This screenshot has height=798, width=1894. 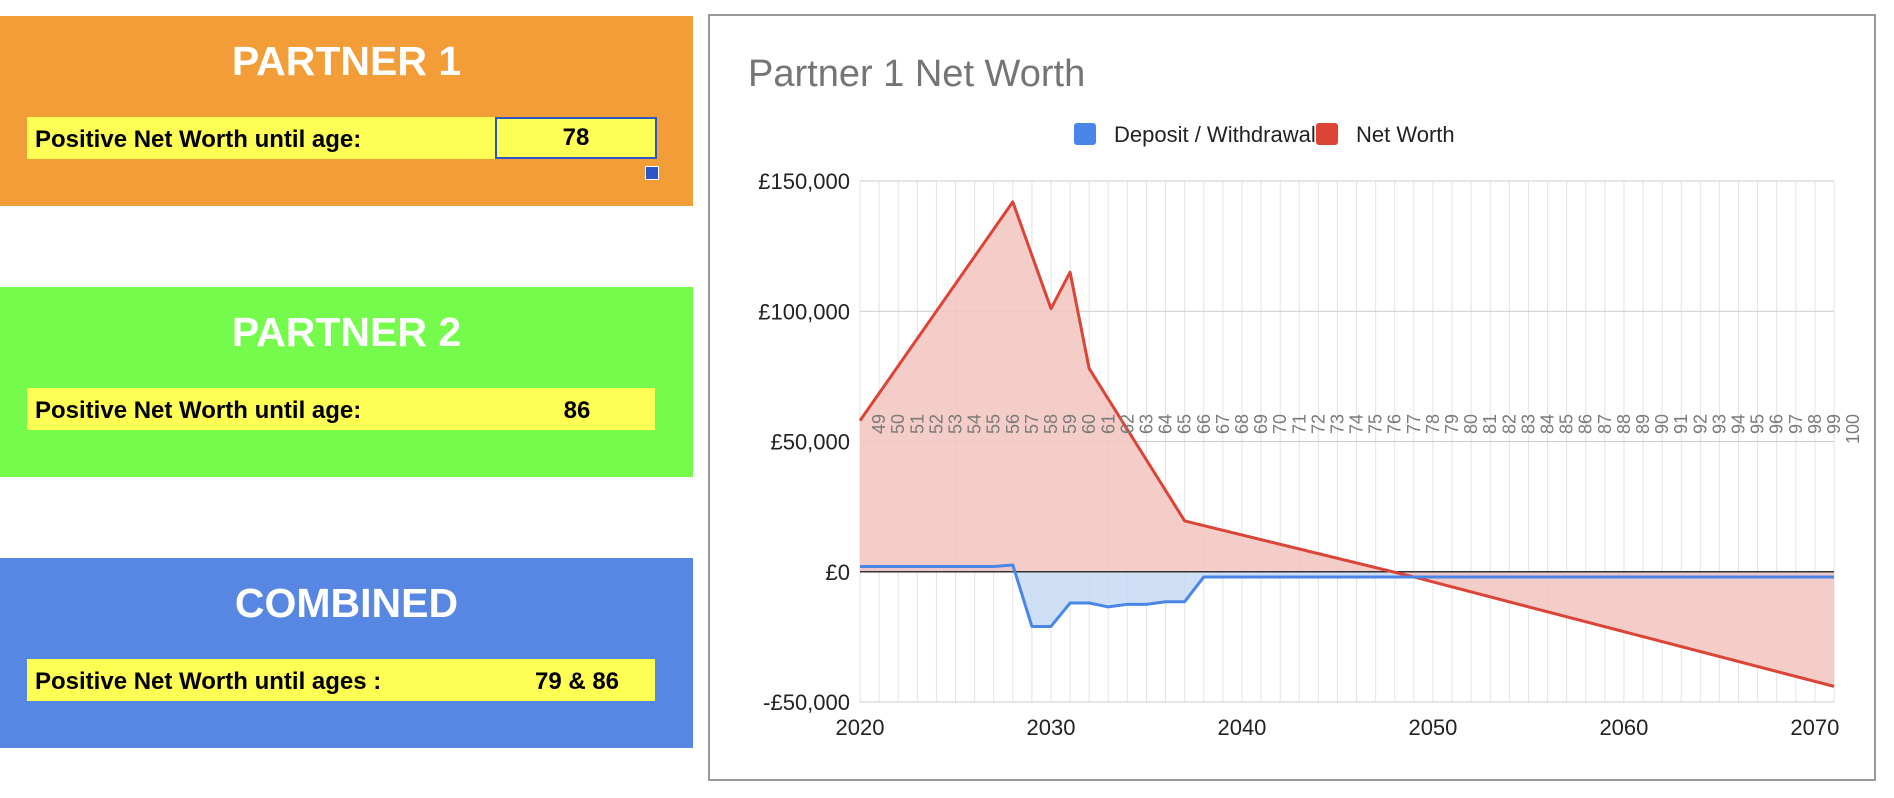 I want to click on legend-label: Deposit / Withdrawal, so click(x=1215, y=134).